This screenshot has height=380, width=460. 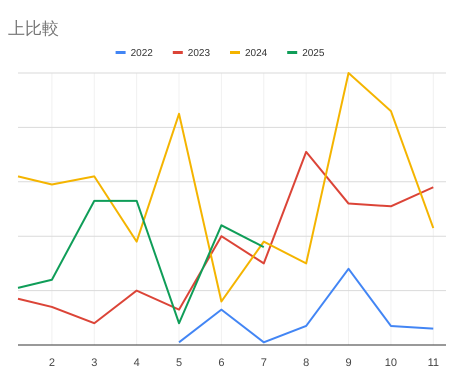 I want to click on x-tick-label: 6, so click(x=221, y=363).